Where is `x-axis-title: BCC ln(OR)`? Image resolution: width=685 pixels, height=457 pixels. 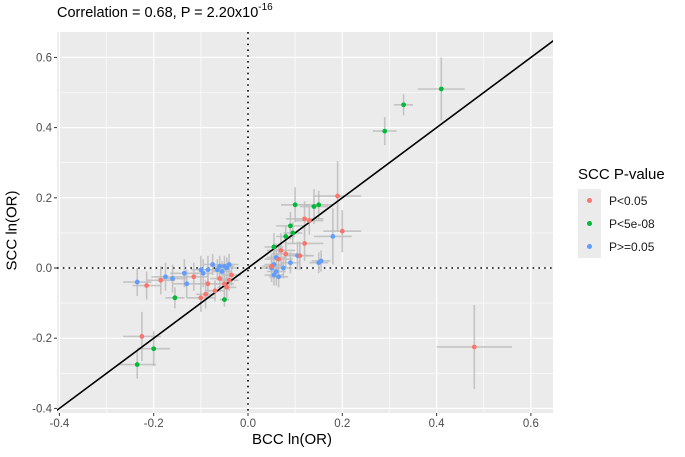 x-axis-title: BCC ln(OR) is located at coordinates (292, 439).